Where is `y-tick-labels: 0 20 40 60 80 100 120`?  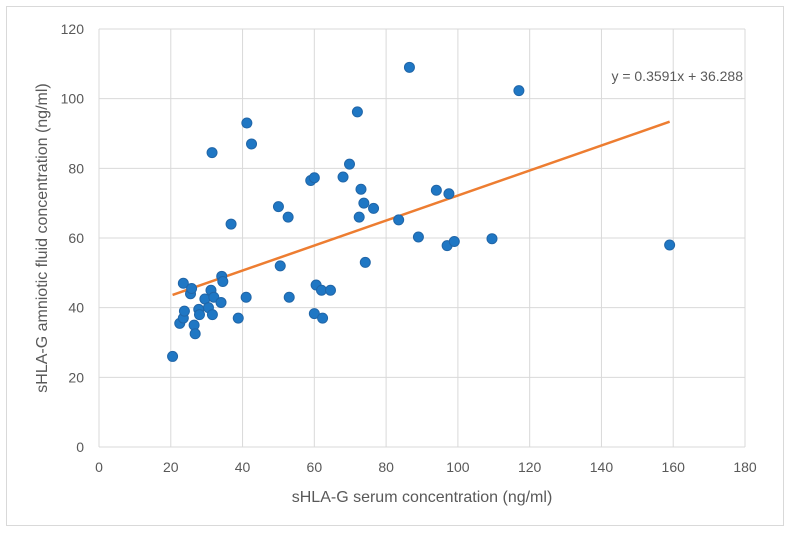
y-tick-labels: 0 20 40 60 80 100 120 is located at coordinates (73, 238).